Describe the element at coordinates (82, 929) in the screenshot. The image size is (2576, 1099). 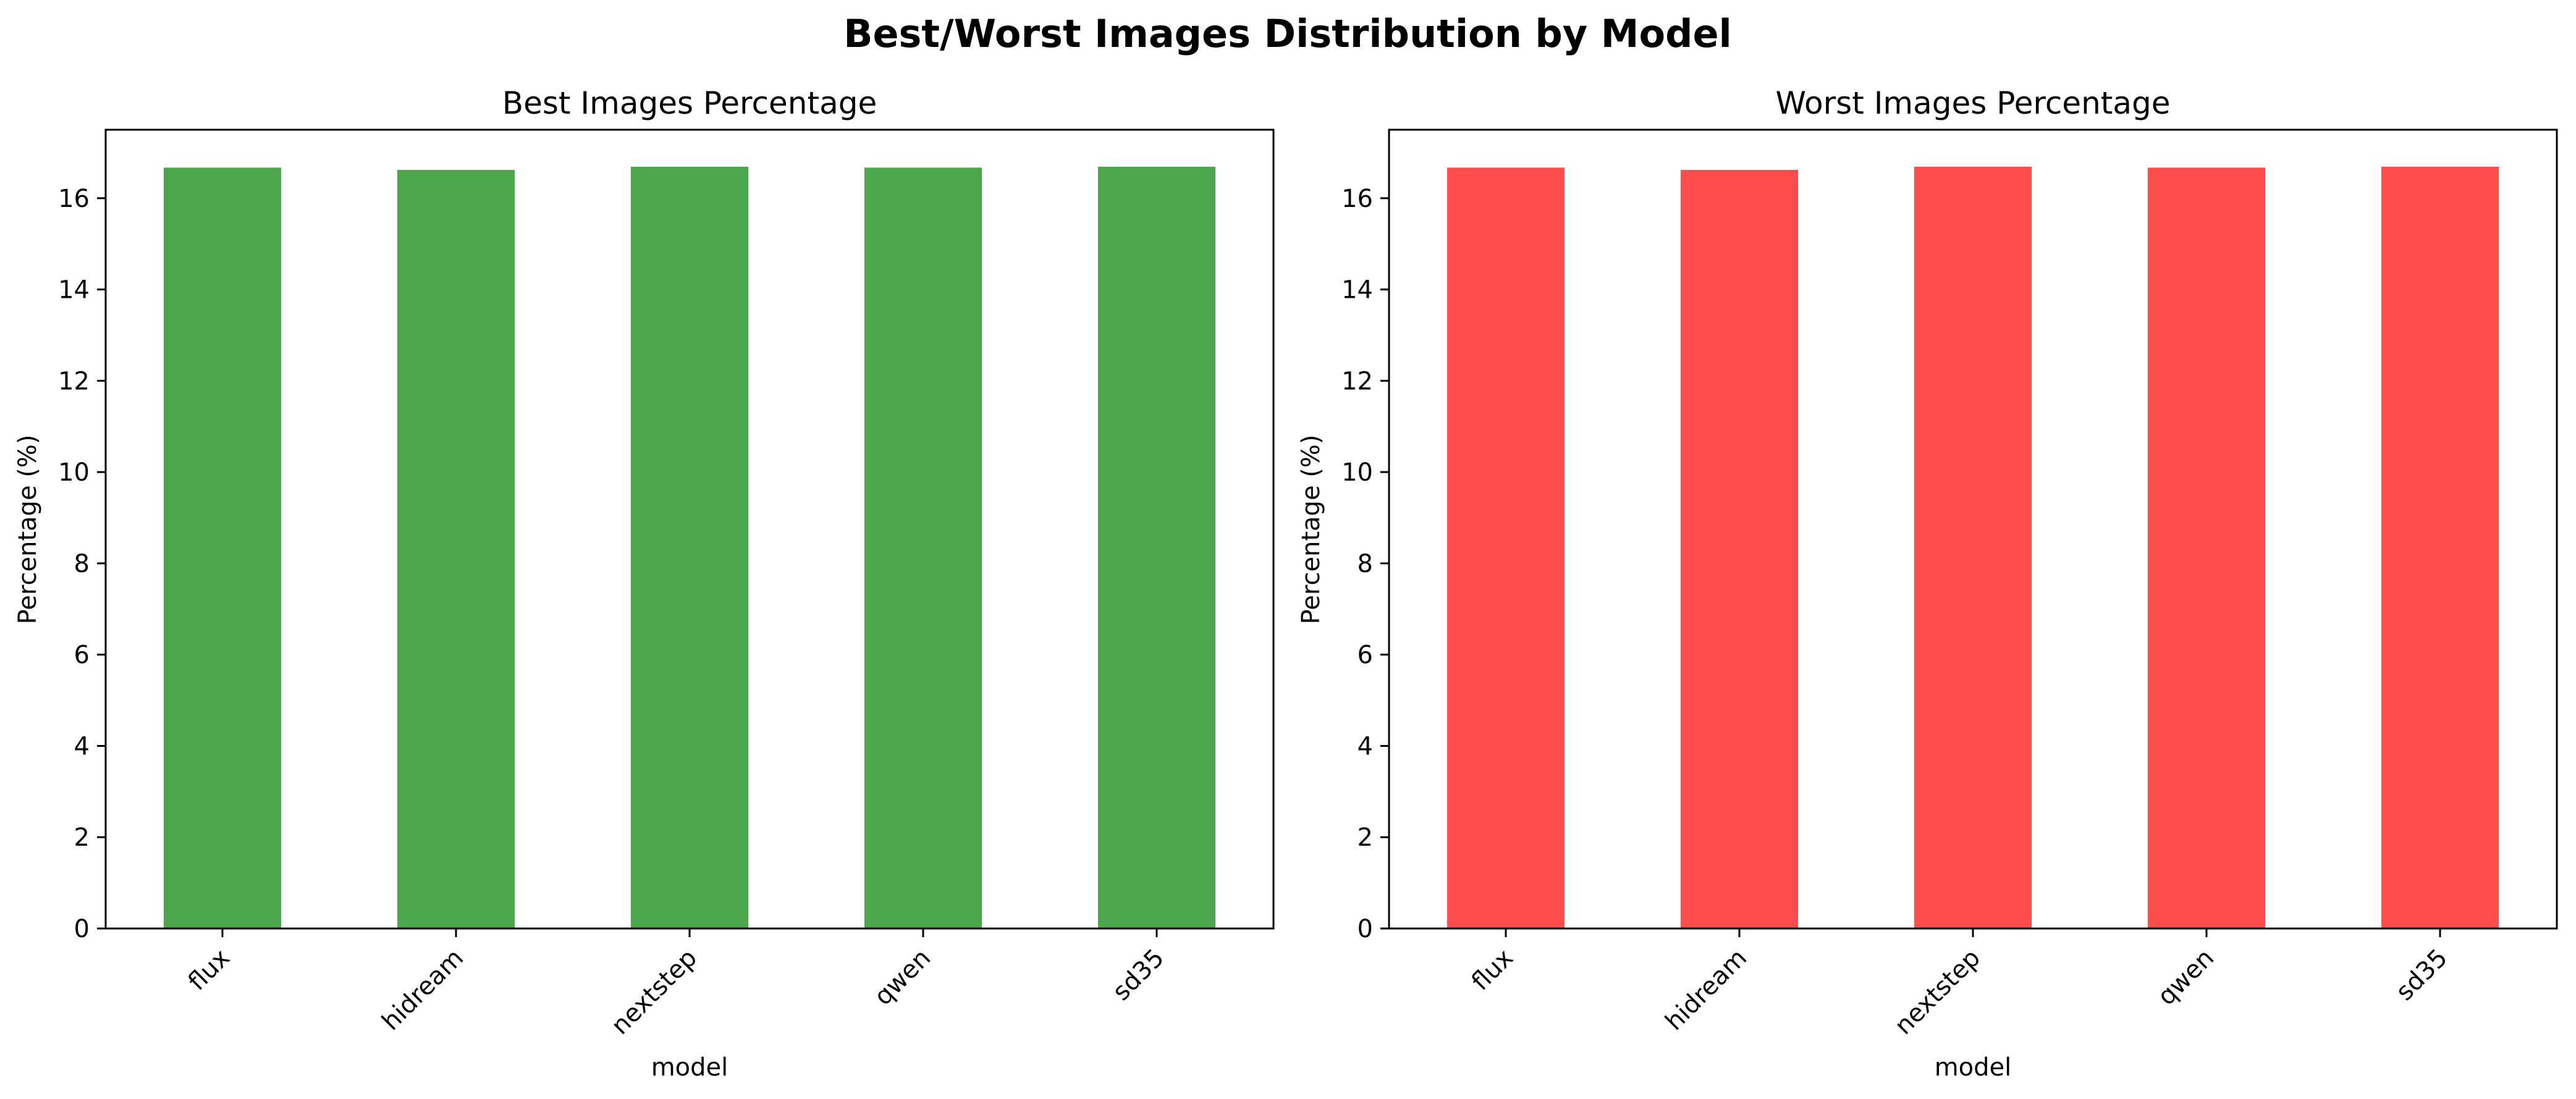
I see `chart-best-y-tick-label: 0` at that location.